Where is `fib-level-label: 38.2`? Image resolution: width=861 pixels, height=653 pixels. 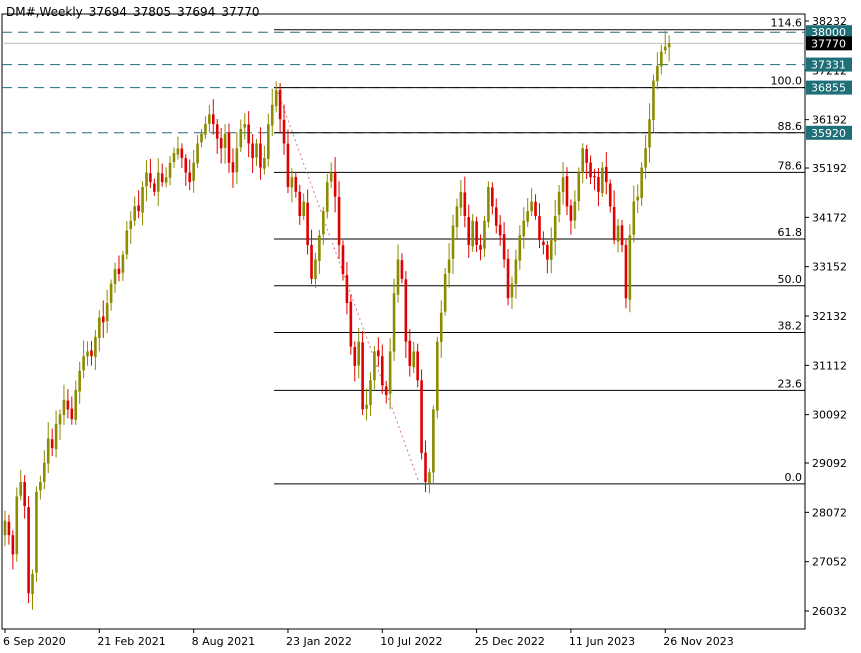
fib-level-label: 38.2 is located at coordinates (790, 326).